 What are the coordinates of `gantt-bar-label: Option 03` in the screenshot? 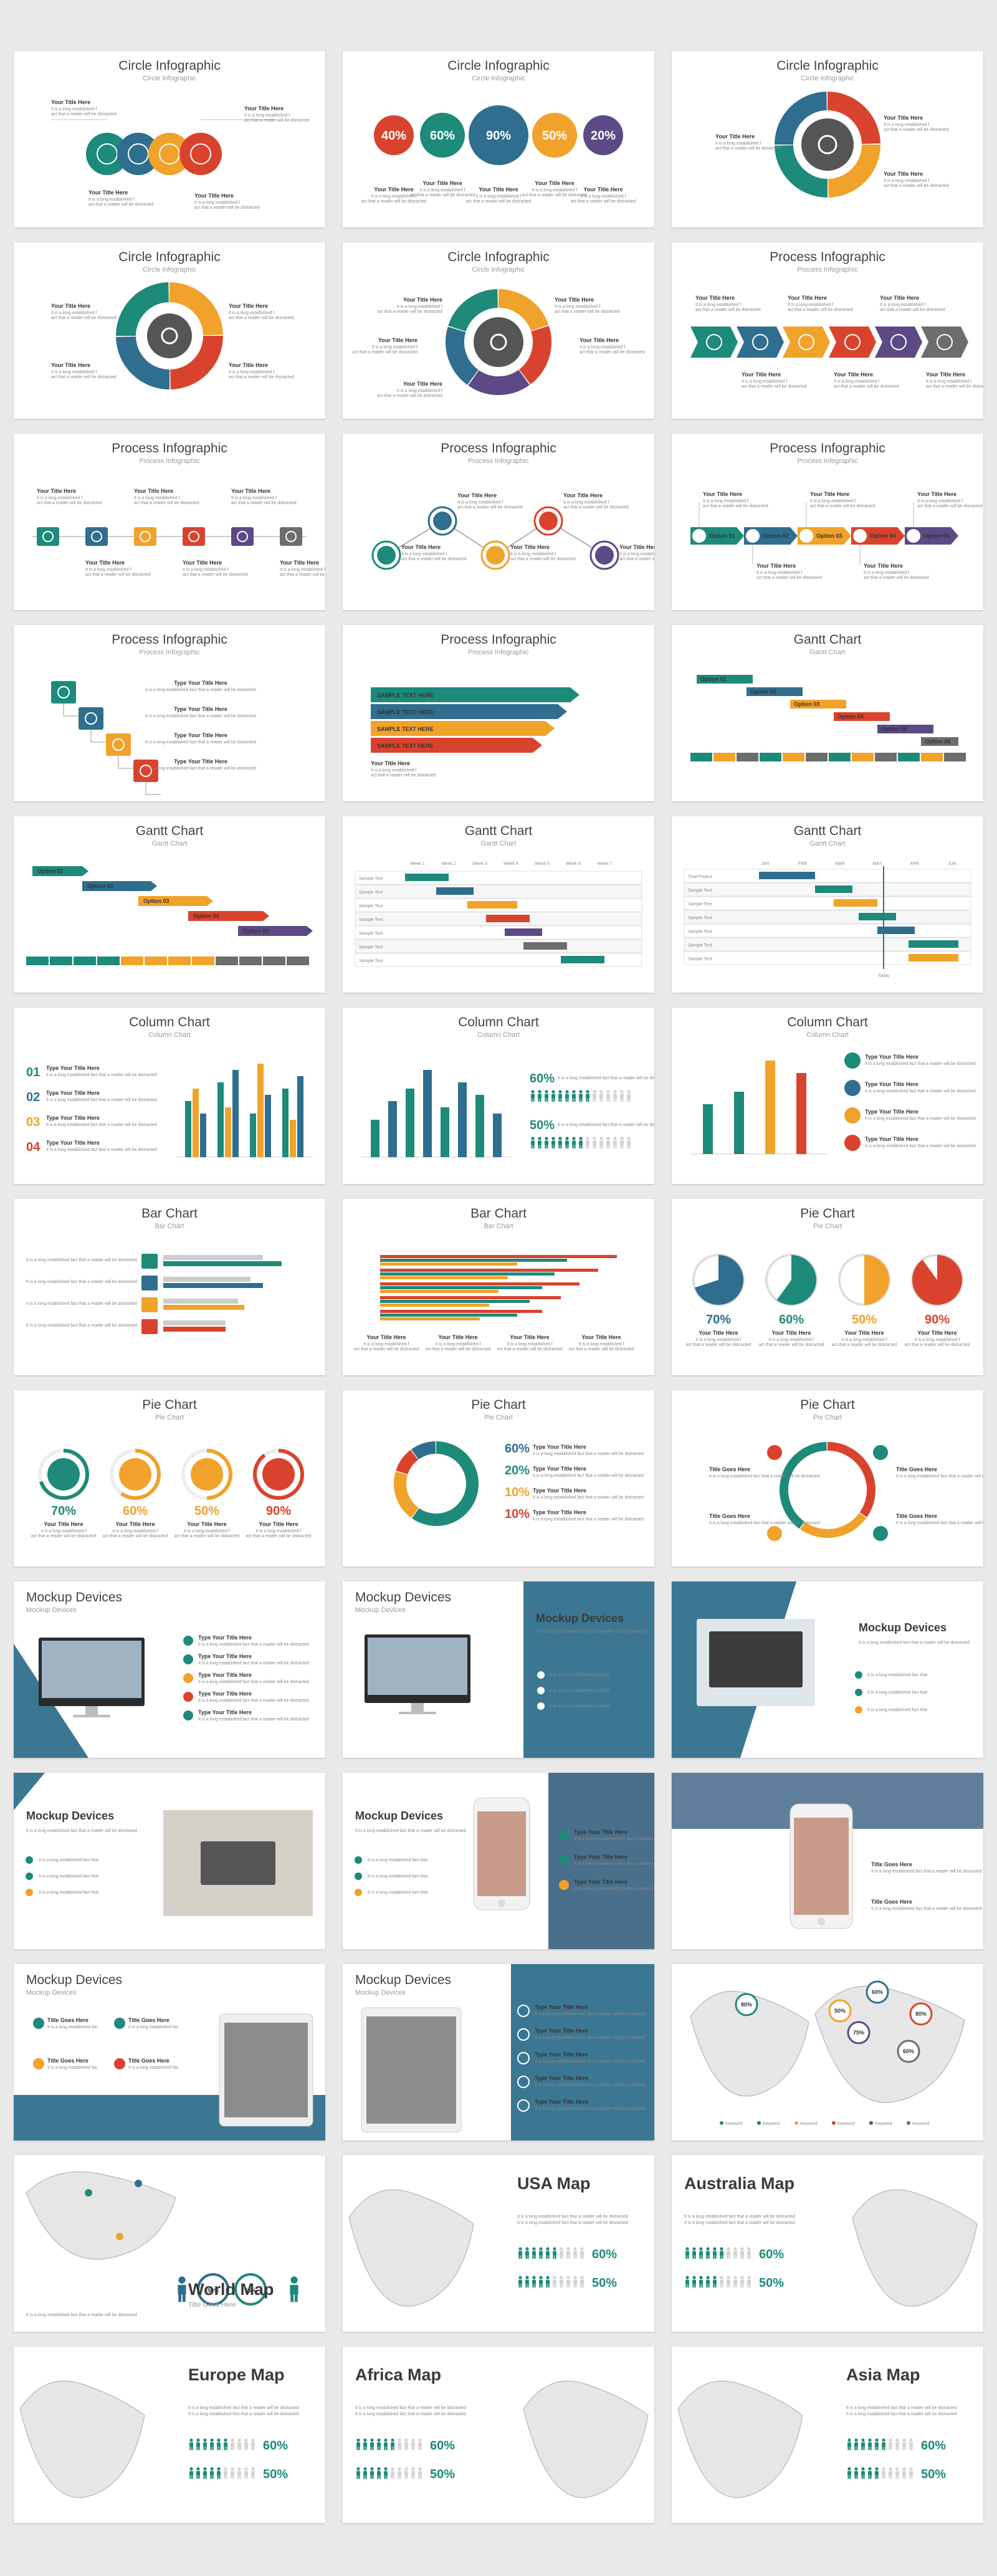 It's located at (156, 901).